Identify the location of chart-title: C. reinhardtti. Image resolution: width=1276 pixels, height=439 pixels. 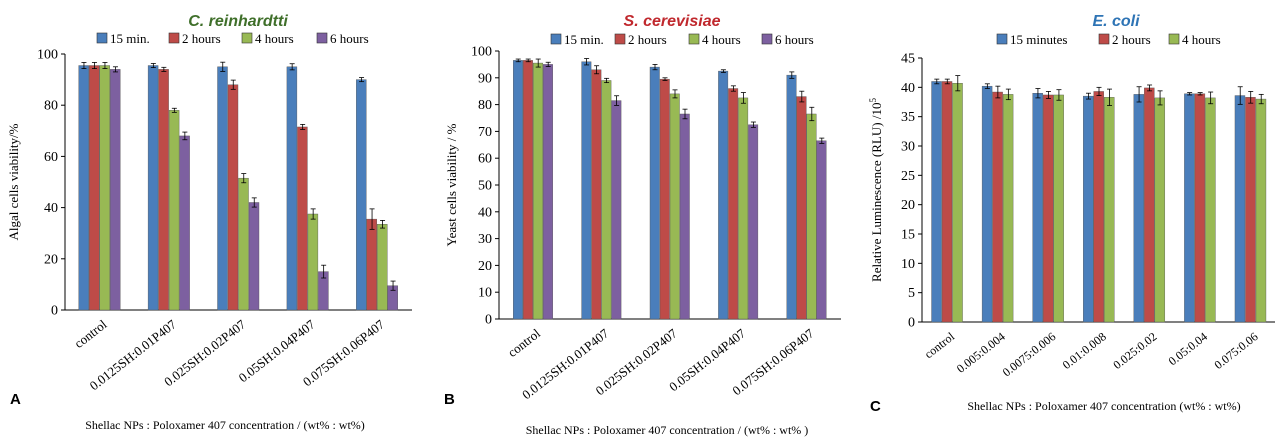
(238, 21).